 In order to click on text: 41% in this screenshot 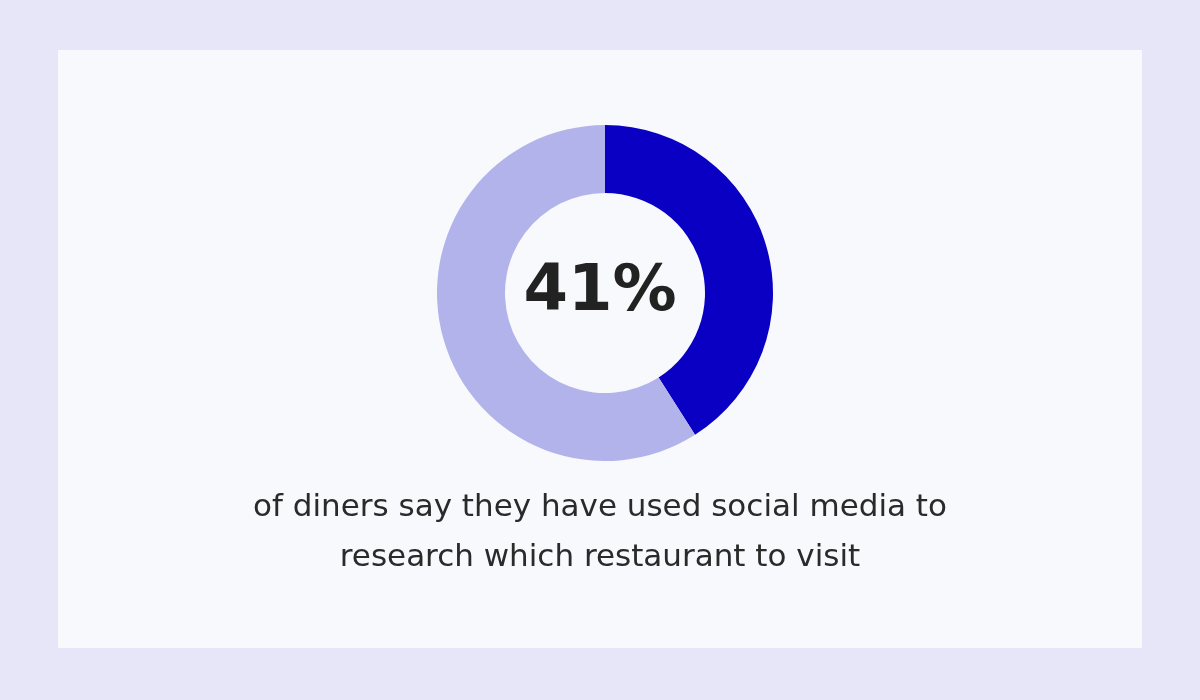, I will do `click(600, 288)`.